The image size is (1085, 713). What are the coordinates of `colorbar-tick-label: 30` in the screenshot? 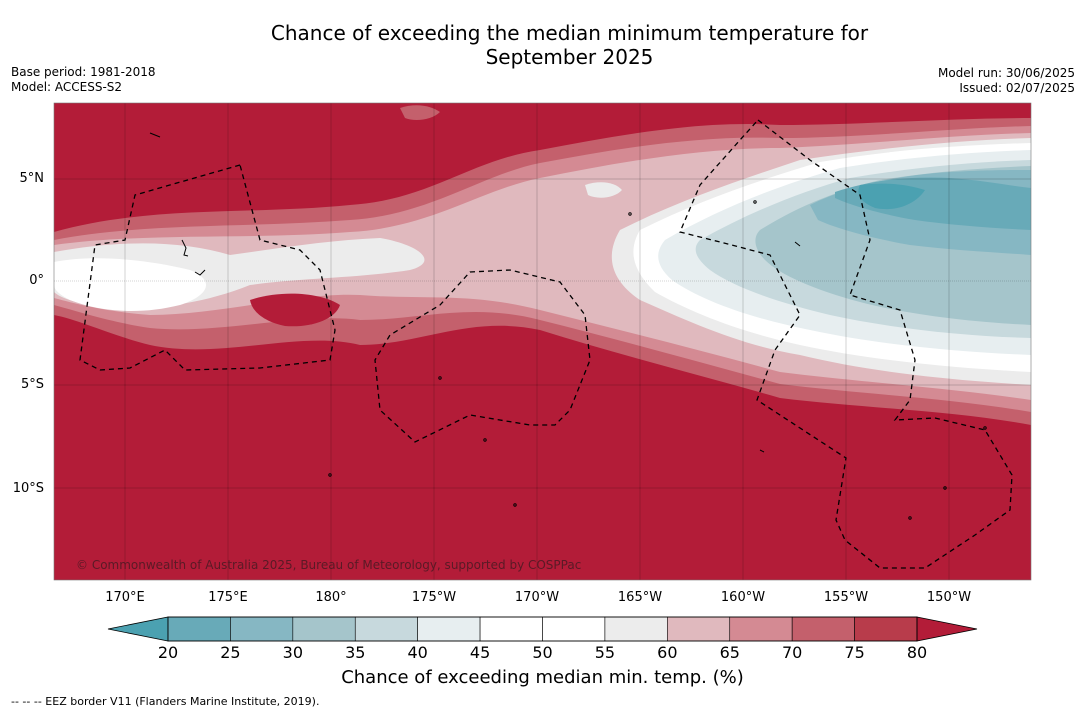 It's located at (293, 652).